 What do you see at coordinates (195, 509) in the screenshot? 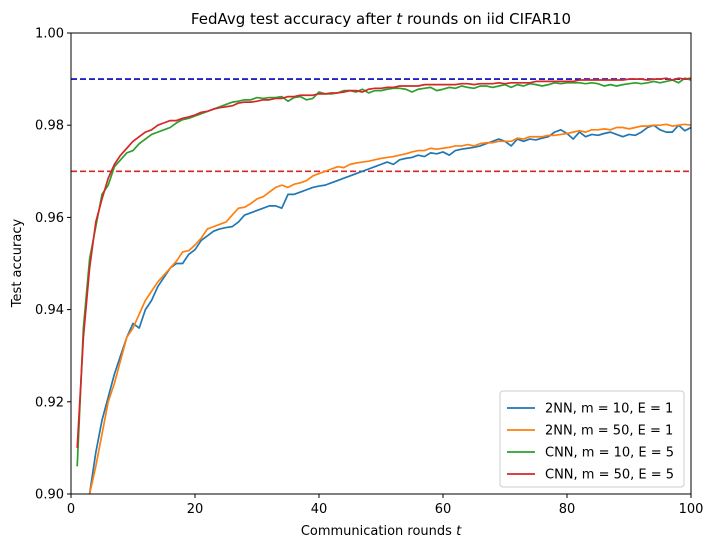
I see `x-tick-label: 20` at bounding box center [195, 509].